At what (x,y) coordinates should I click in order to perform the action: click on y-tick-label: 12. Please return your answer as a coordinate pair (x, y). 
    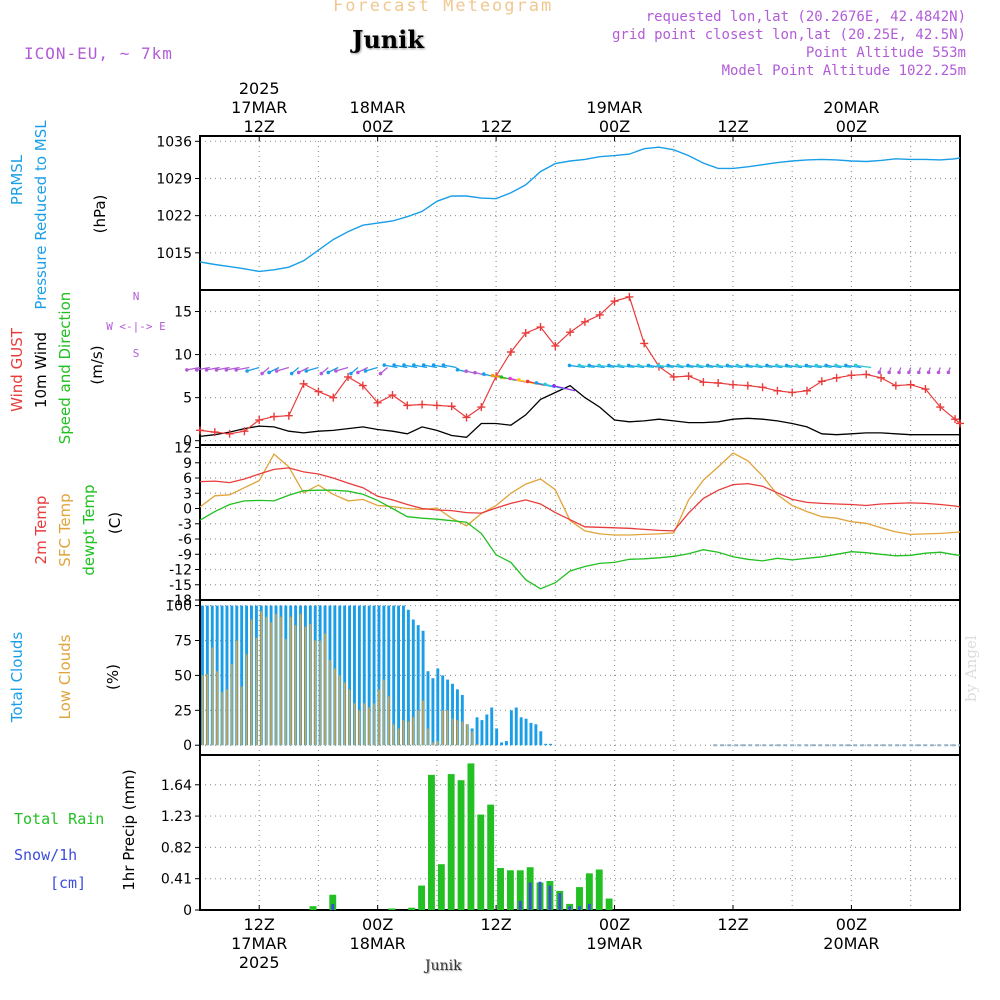
    Looking at the image, I should click on (183, 449).